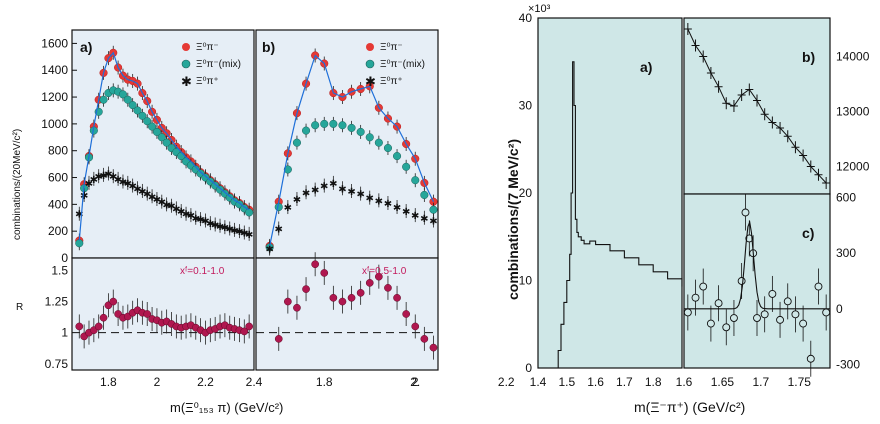 Image resolution: width=880 pixels, height=424 pixels. I want to click on left-ytick-top: 1400, so click(54, 70).